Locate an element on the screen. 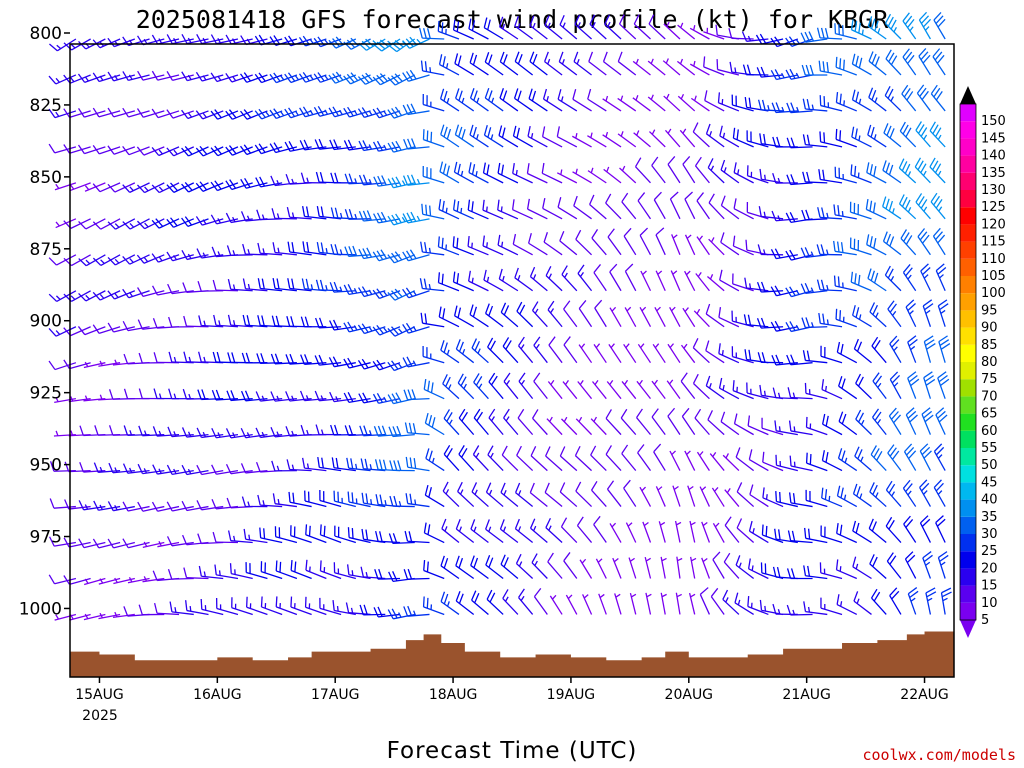 The width and height of the screenshot is (1024, 768). color-scale-label: 130 is located at coordinates (993, 190).